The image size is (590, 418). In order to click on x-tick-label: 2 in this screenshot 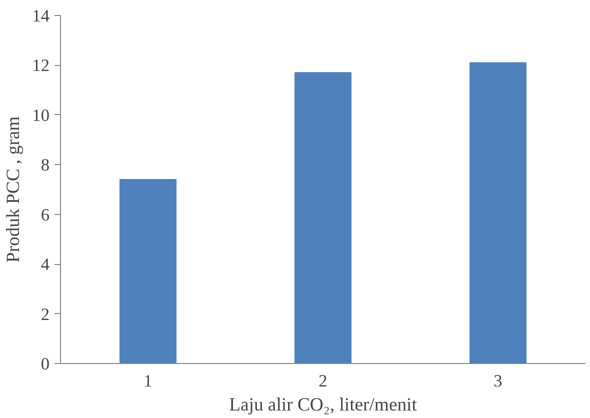, I will do `click(323, 381)`.